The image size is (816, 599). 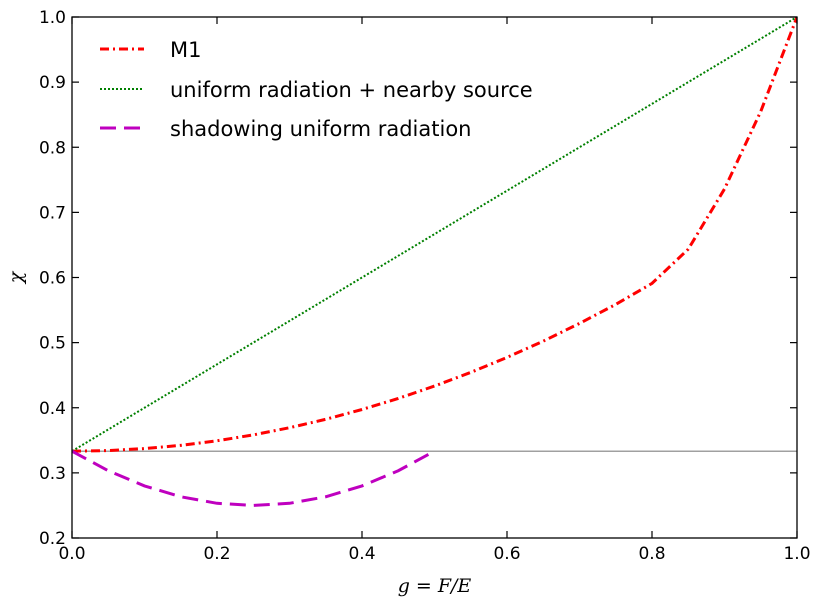 I want to click on y-axis-label: χ, so click(x=16, y=277).